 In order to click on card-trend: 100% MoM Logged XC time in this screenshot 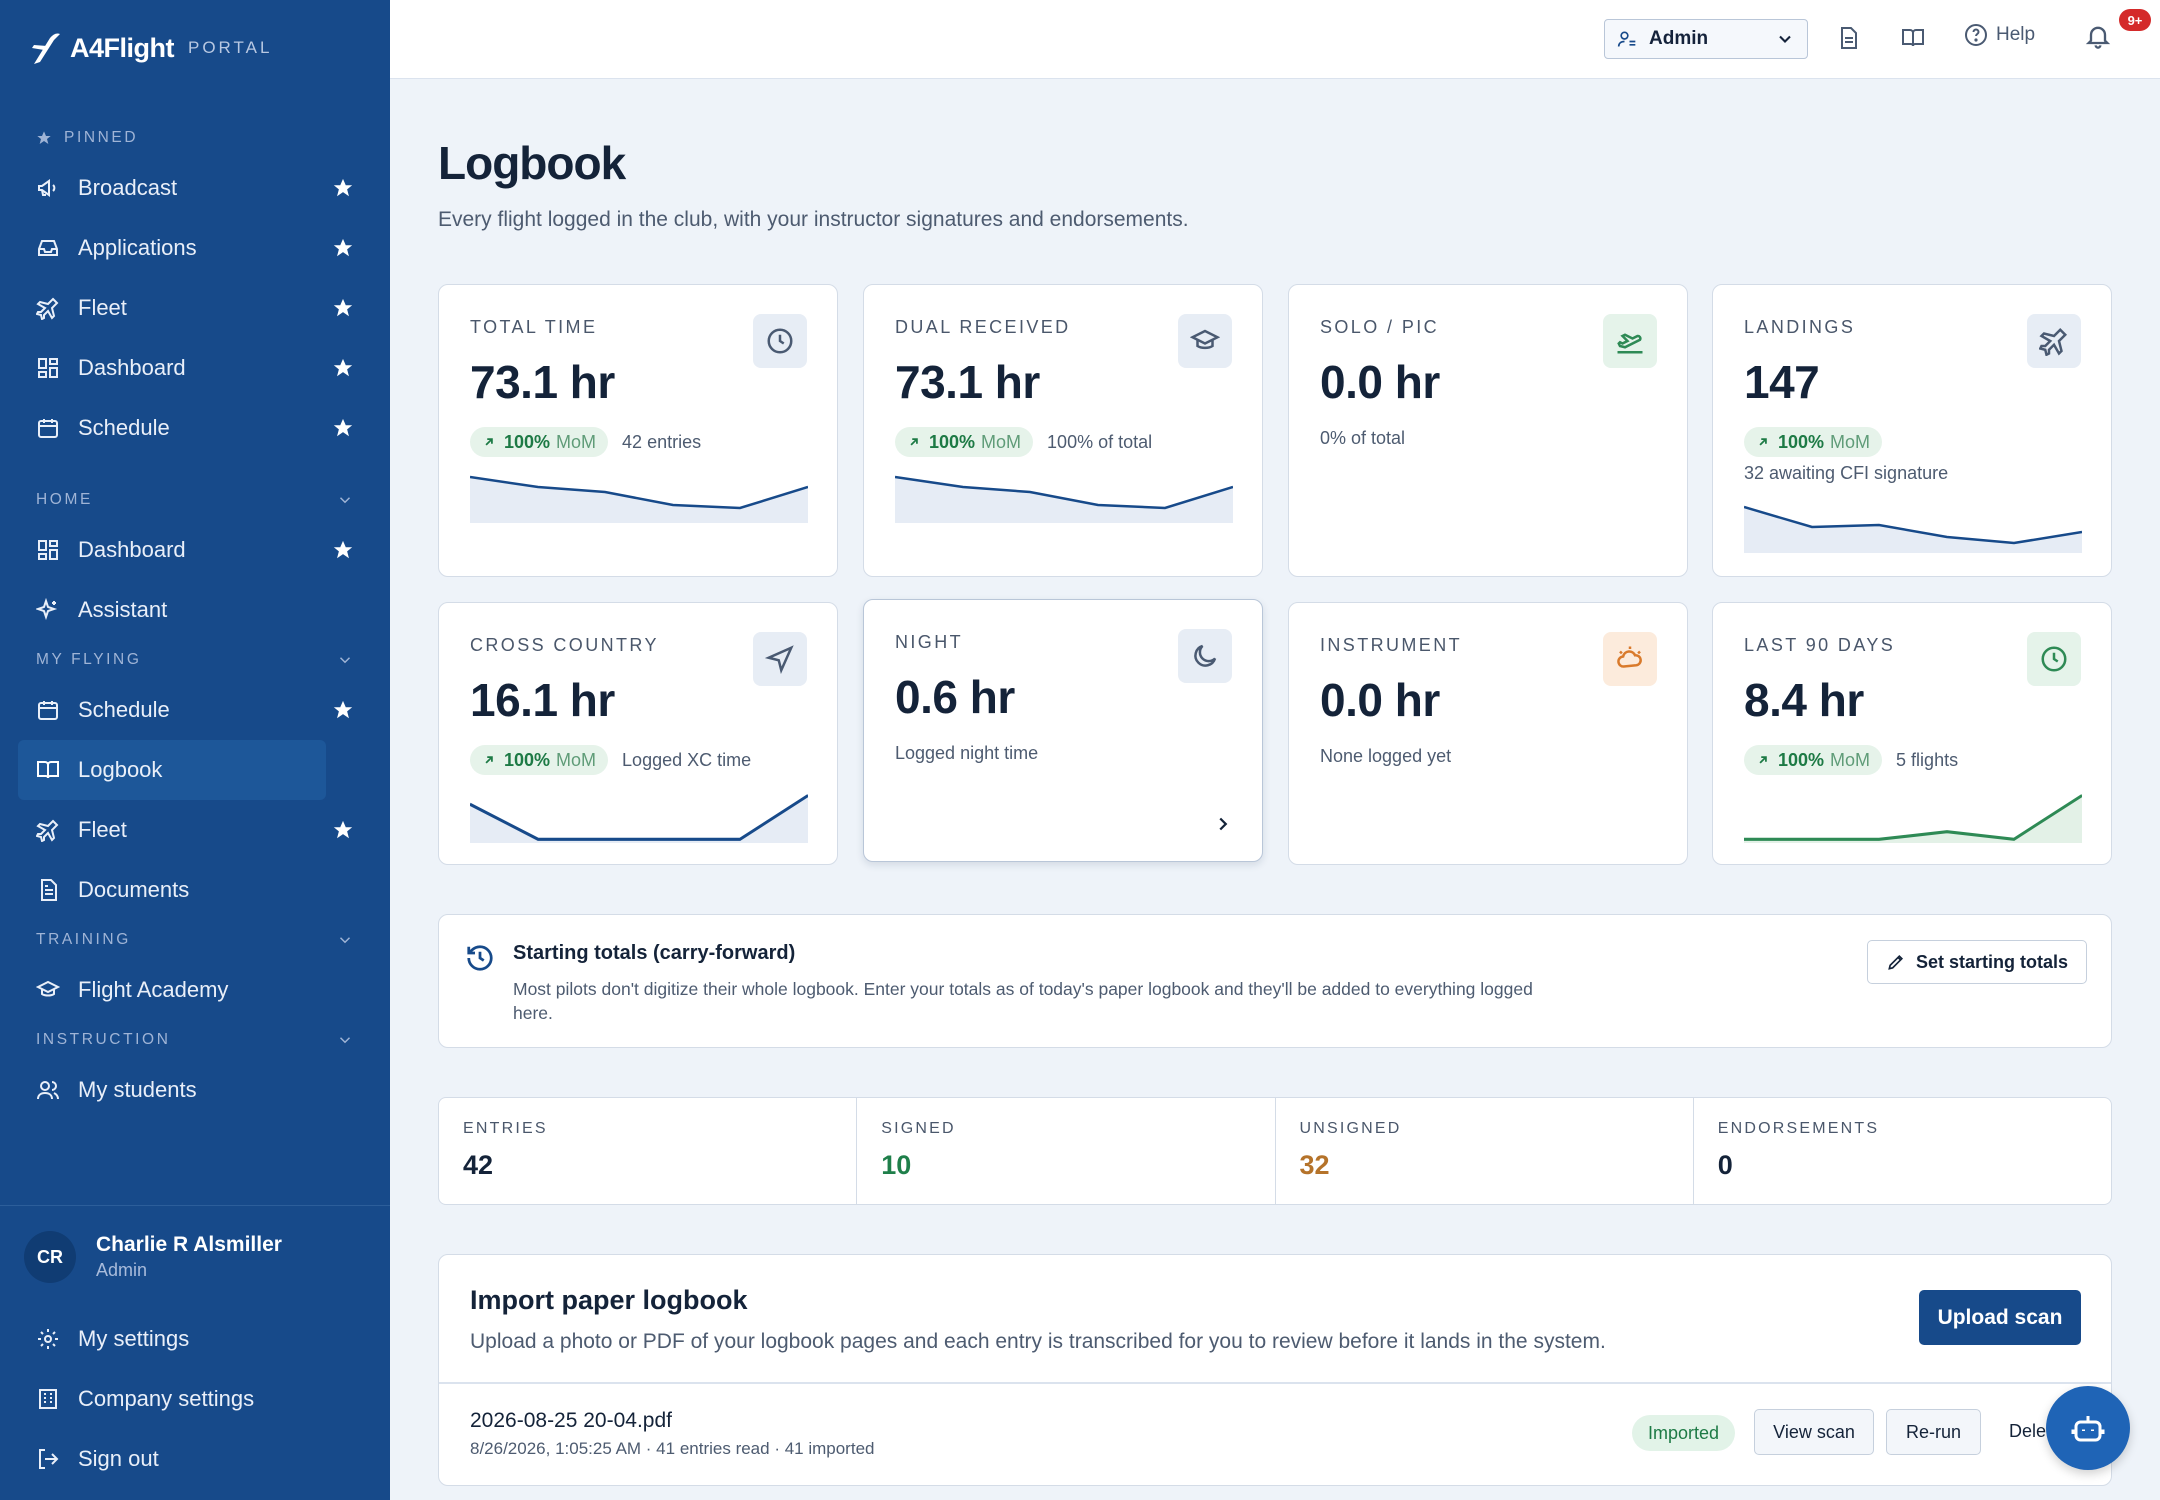, I will do `click(610, 760)`.